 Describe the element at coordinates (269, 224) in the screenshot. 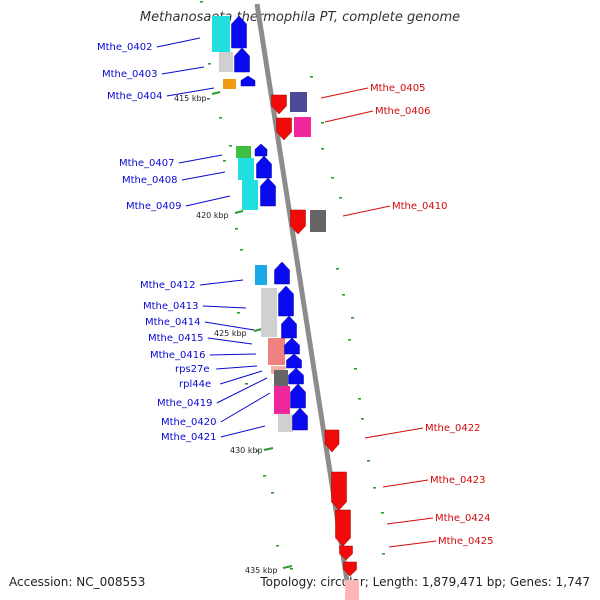

I see `feature-track` at that location.